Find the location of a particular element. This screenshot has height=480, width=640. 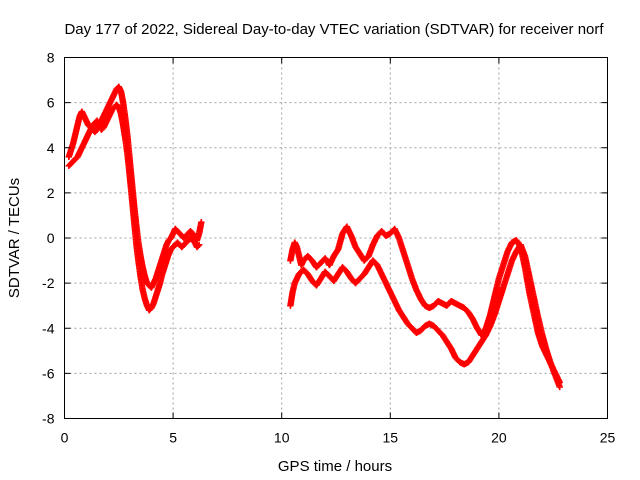

y-tick-label: -8 is located at coordinates (48, 419).